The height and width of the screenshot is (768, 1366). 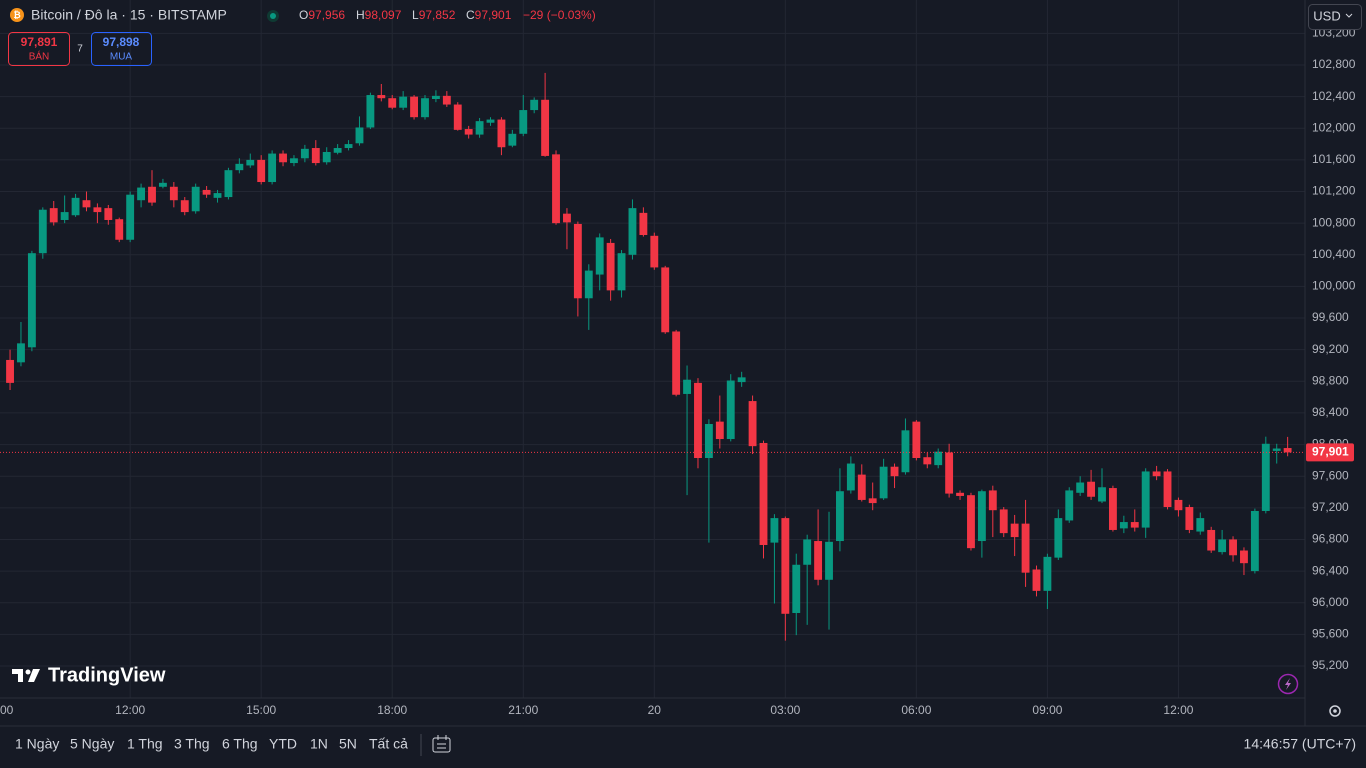 What do you see at coordinates (655, 710) in the screenshot?
I see `x-tick-label: 20` at bounding box center [655, 710].